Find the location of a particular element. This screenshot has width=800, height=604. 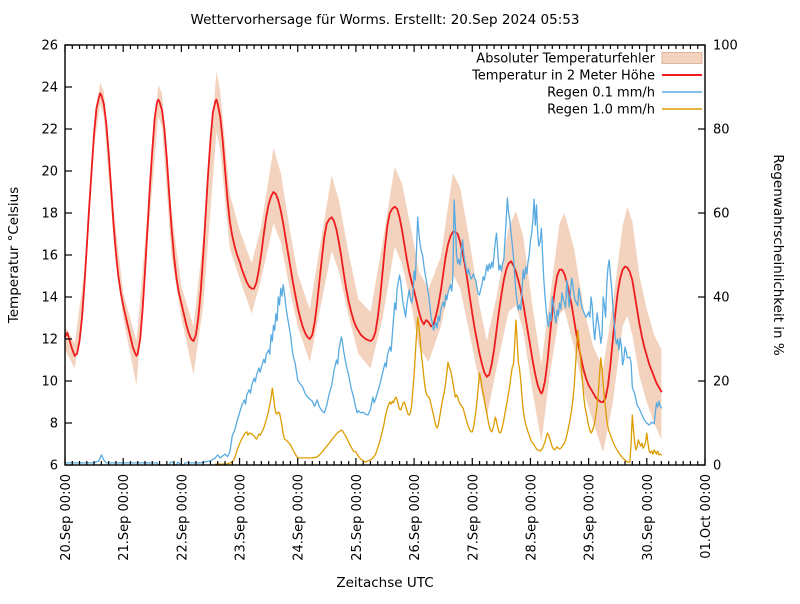

x-tick-label: 26.Sep 00:00 is located at coordinates (415, 517).